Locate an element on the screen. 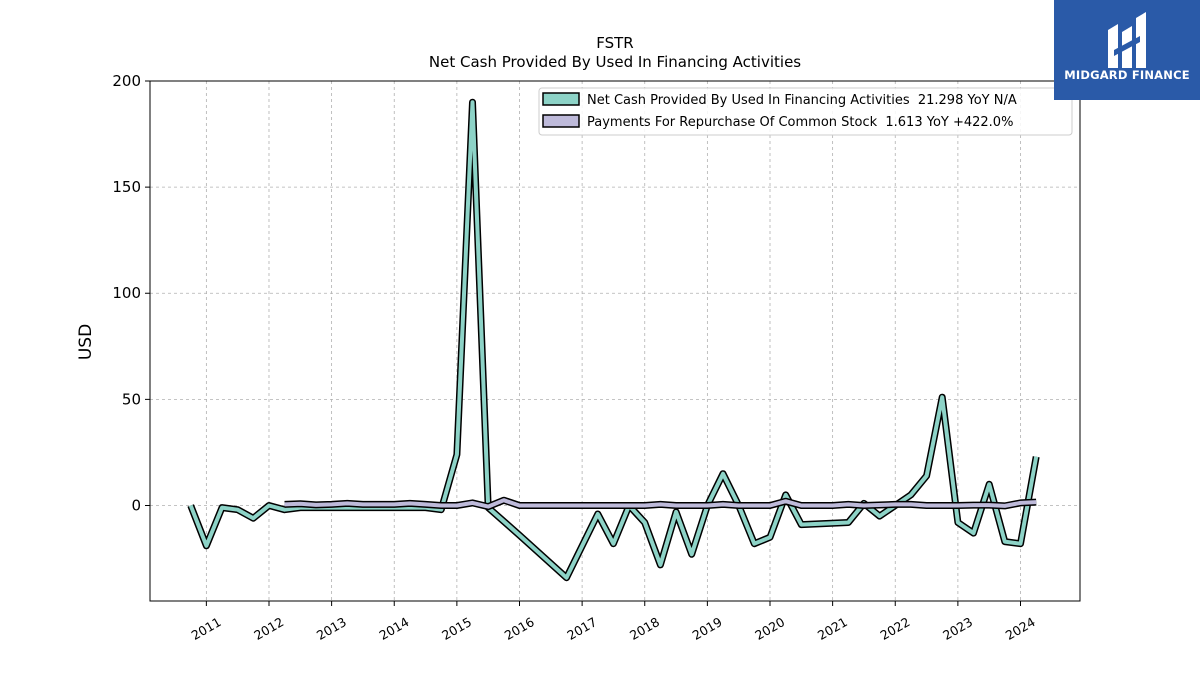  x-tick-label: 2017 is located at coordinates (581, 628).